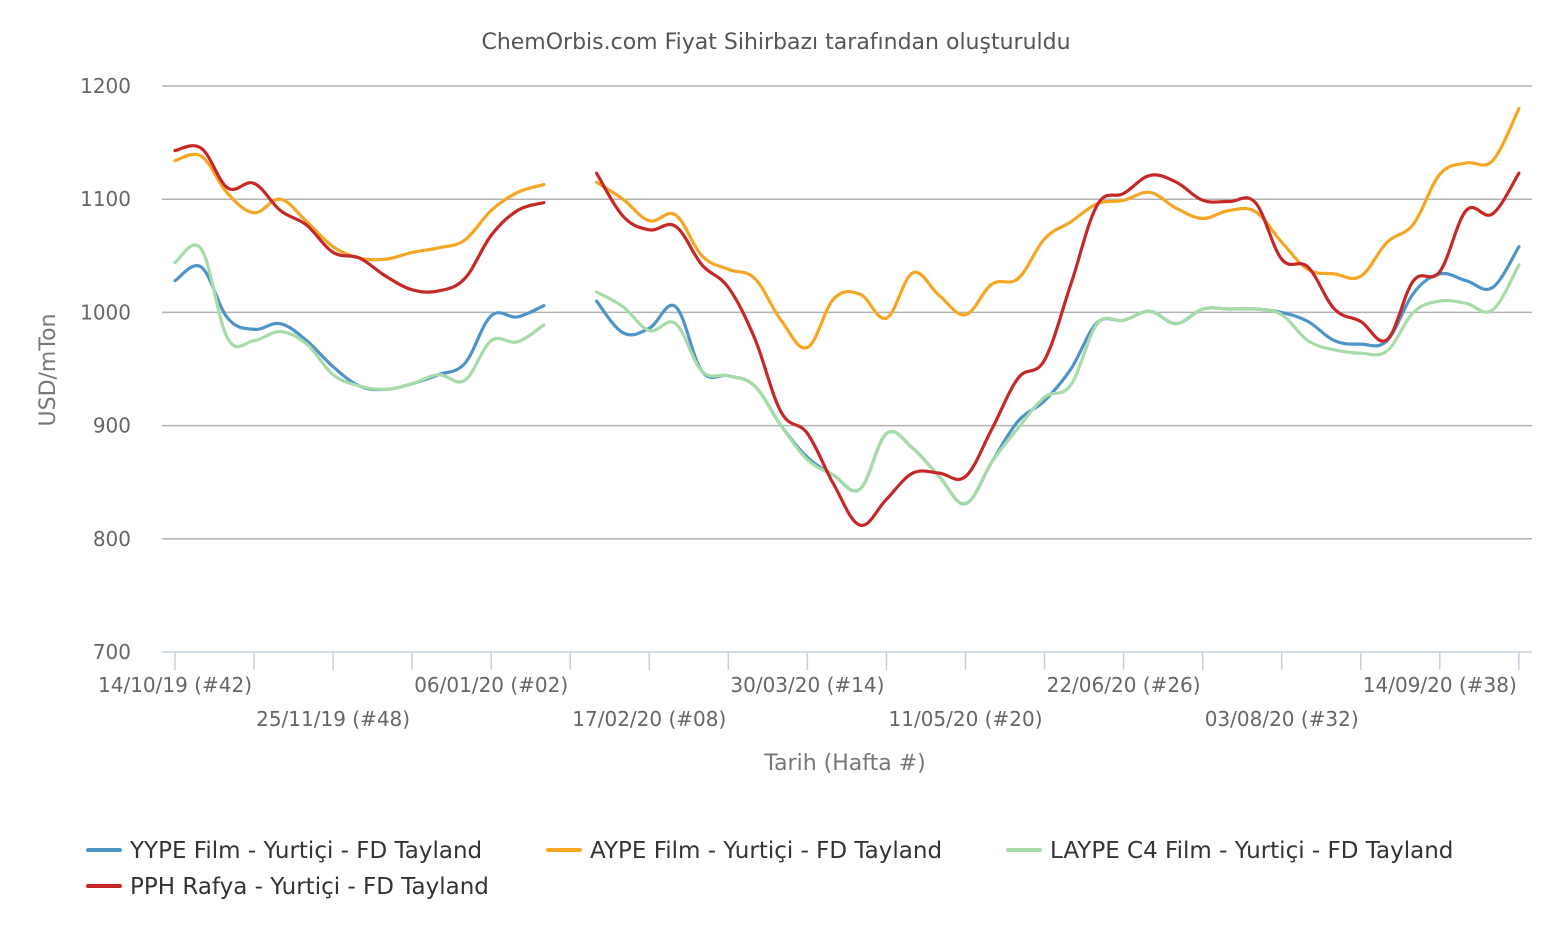 This screenshot has width=1552, height=930. Describe the element at coordinates (1282, 719) in the screenshot. I see `x-tick-label: 03/08/20 (#32)` at that location.